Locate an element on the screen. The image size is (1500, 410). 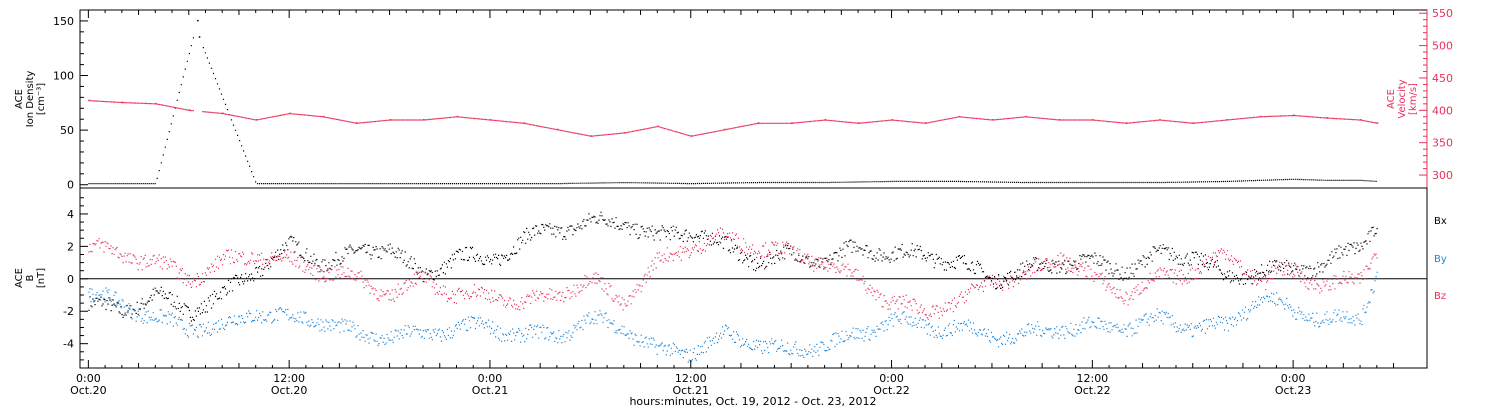
b-axis-label-line: B is located at coordinates (30, 277).